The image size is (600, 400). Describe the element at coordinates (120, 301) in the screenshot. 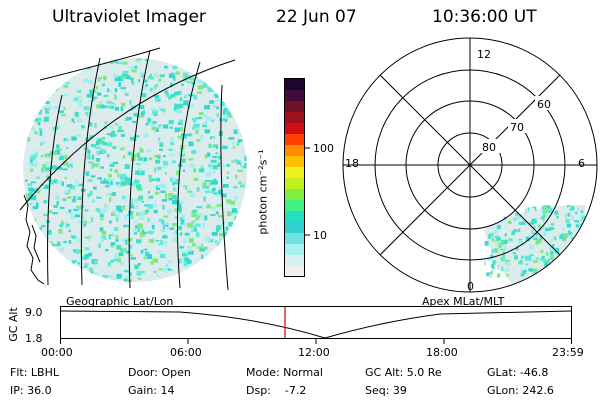

I see `geo-panel-label: Geographic Lat/Lon` at that location.